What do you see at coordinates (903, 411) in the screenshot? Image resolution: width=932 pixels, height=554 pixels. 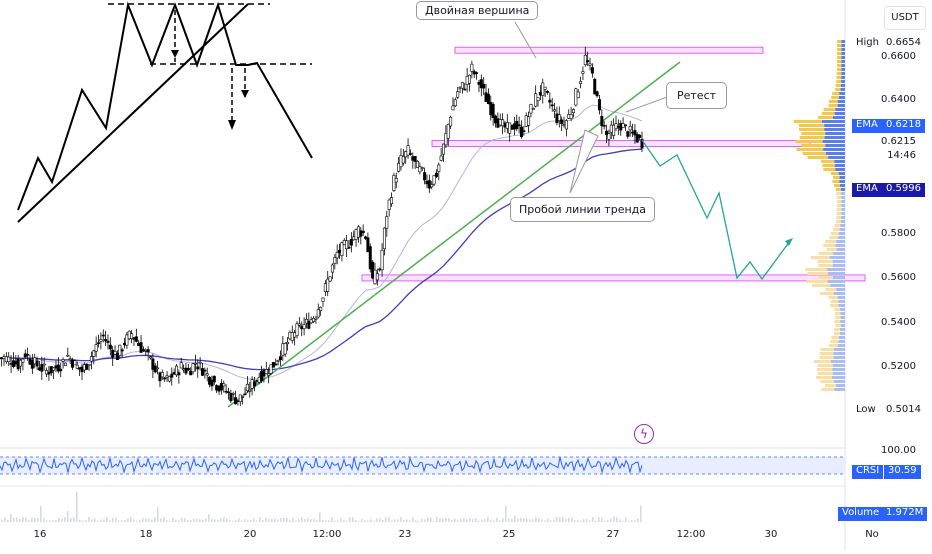 I see `low-value: 0.5014` at bounding box center [903, 411].